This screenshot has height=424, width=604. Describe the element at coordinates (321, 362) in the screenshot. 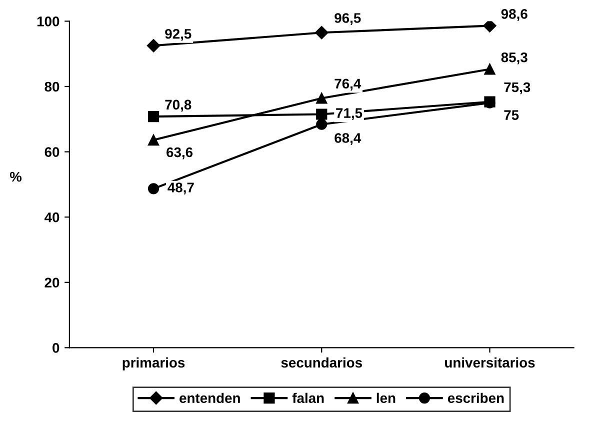

I see `x-tick-label: secundarios` at that location.